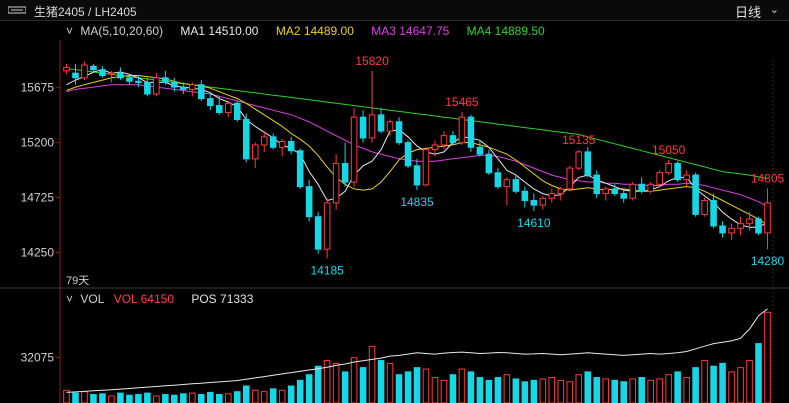 The width and height of the screenshot is (789, 403). I want to click on title-bar: 生猪2405 / LH2405 日线 ⌄, so click(394, 10).